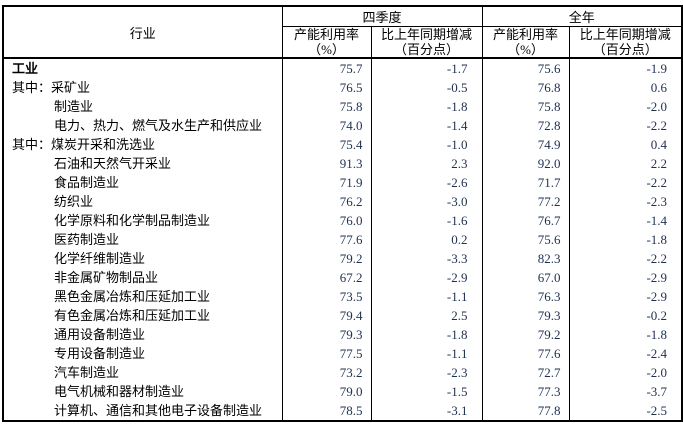 Image resolution: width=683 pixels, height=424 pixels. Describe the element at coordinates (625, 201) in the screenshot. I see `year-change-cell: -2.3` at that location.